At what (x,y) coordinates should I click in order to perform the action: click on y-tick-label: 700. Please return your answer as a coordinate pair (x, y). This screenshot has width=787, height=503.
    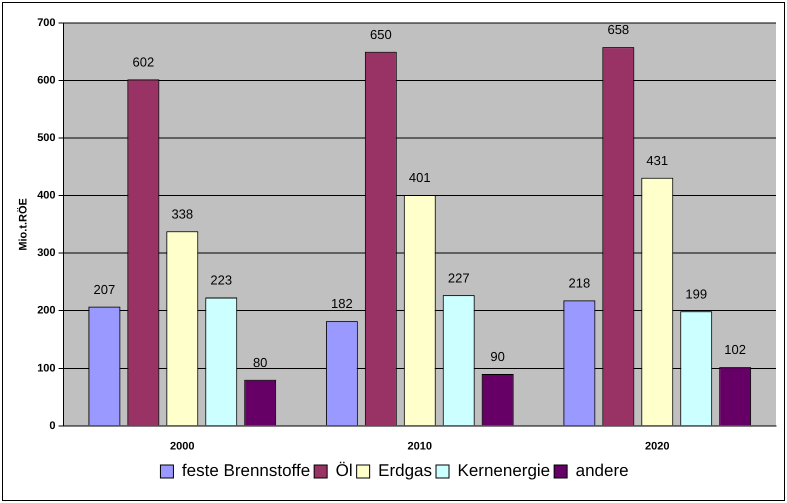
    Looking at the image, I should click on (46, 23).